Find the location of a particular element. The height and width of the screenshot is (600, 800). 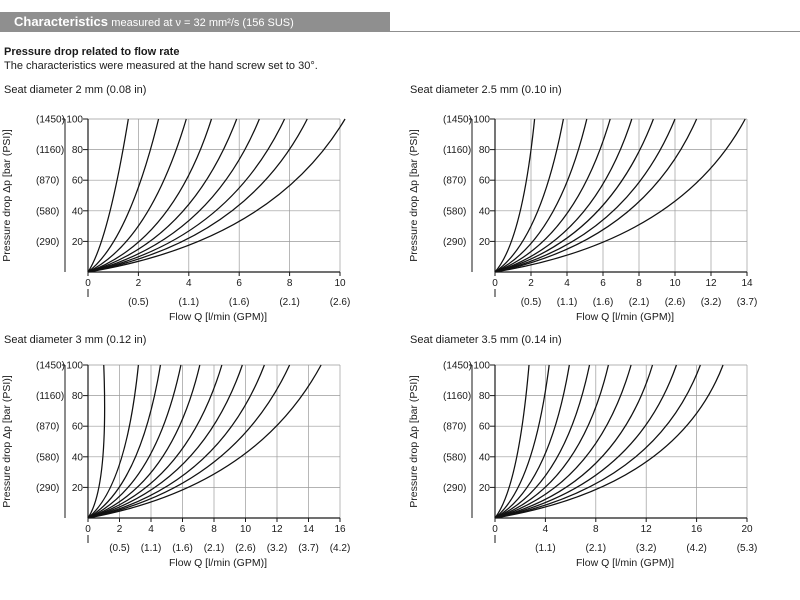

header-title: Characteristics is located at coordinates (61, 21).